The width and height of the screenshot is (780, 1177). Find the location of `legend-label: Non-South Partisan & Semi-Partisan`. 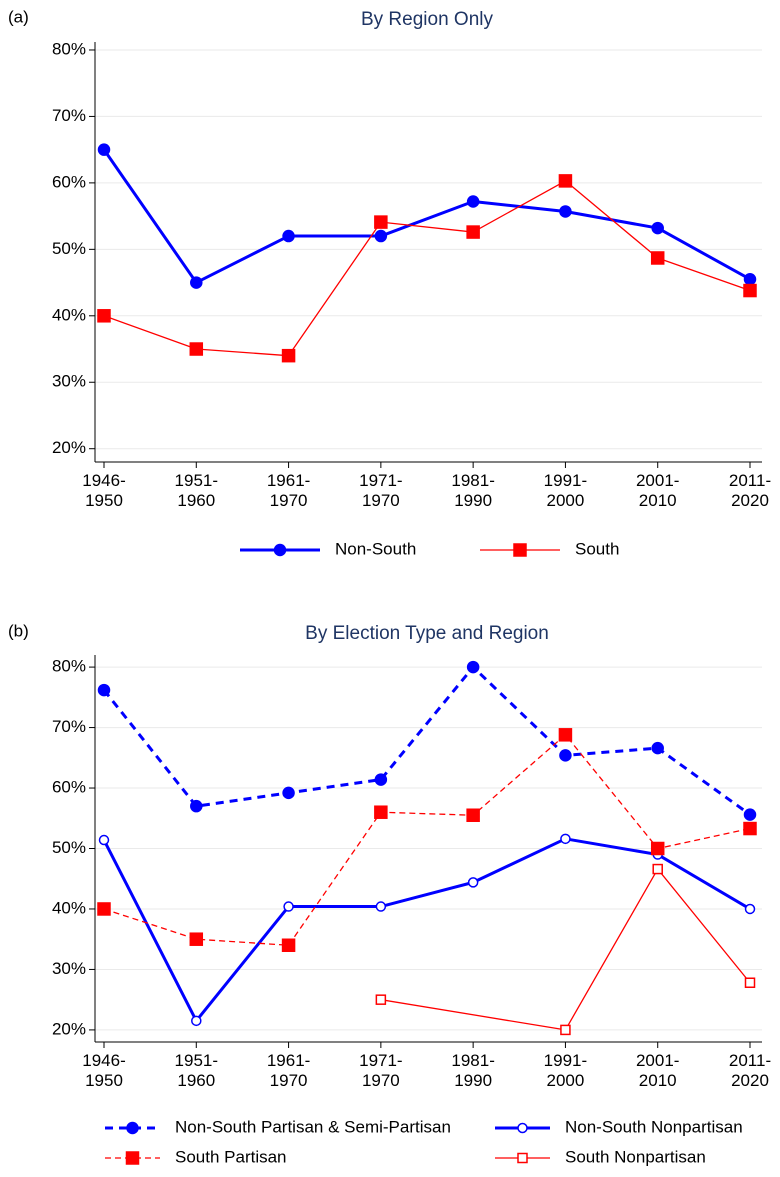

legend-label: Non-South Partisan & Semi-Partisan is located at coordinates (313, 1126).